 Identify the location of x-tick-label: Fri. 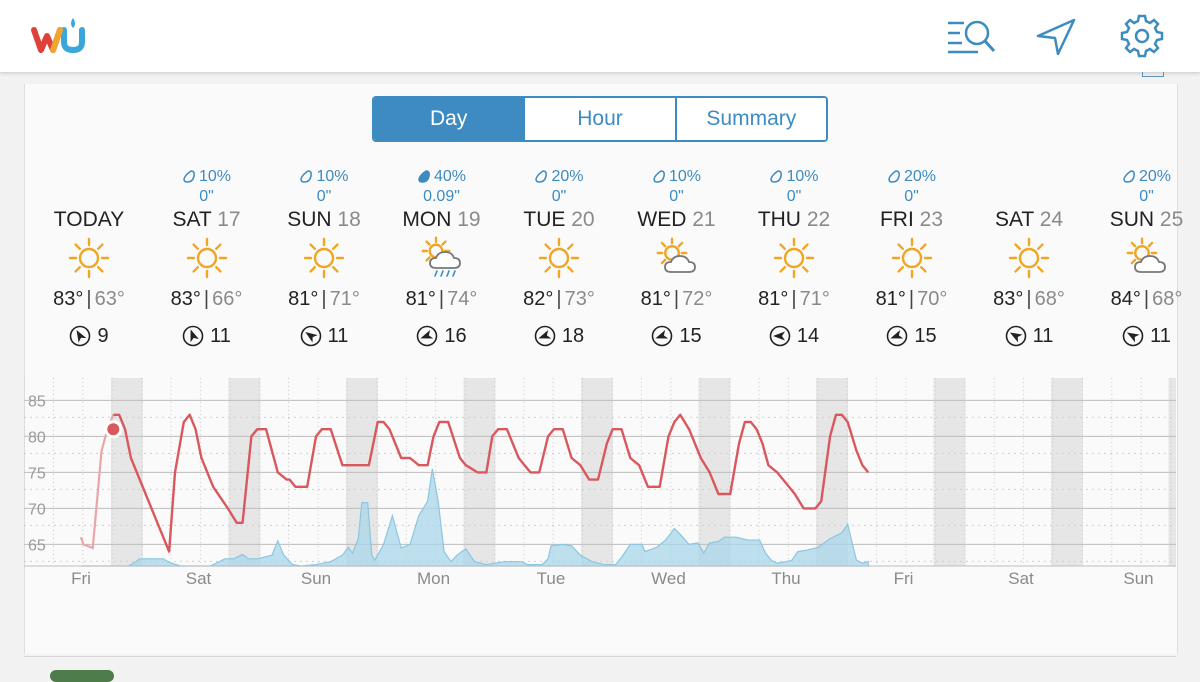
(904, 578).